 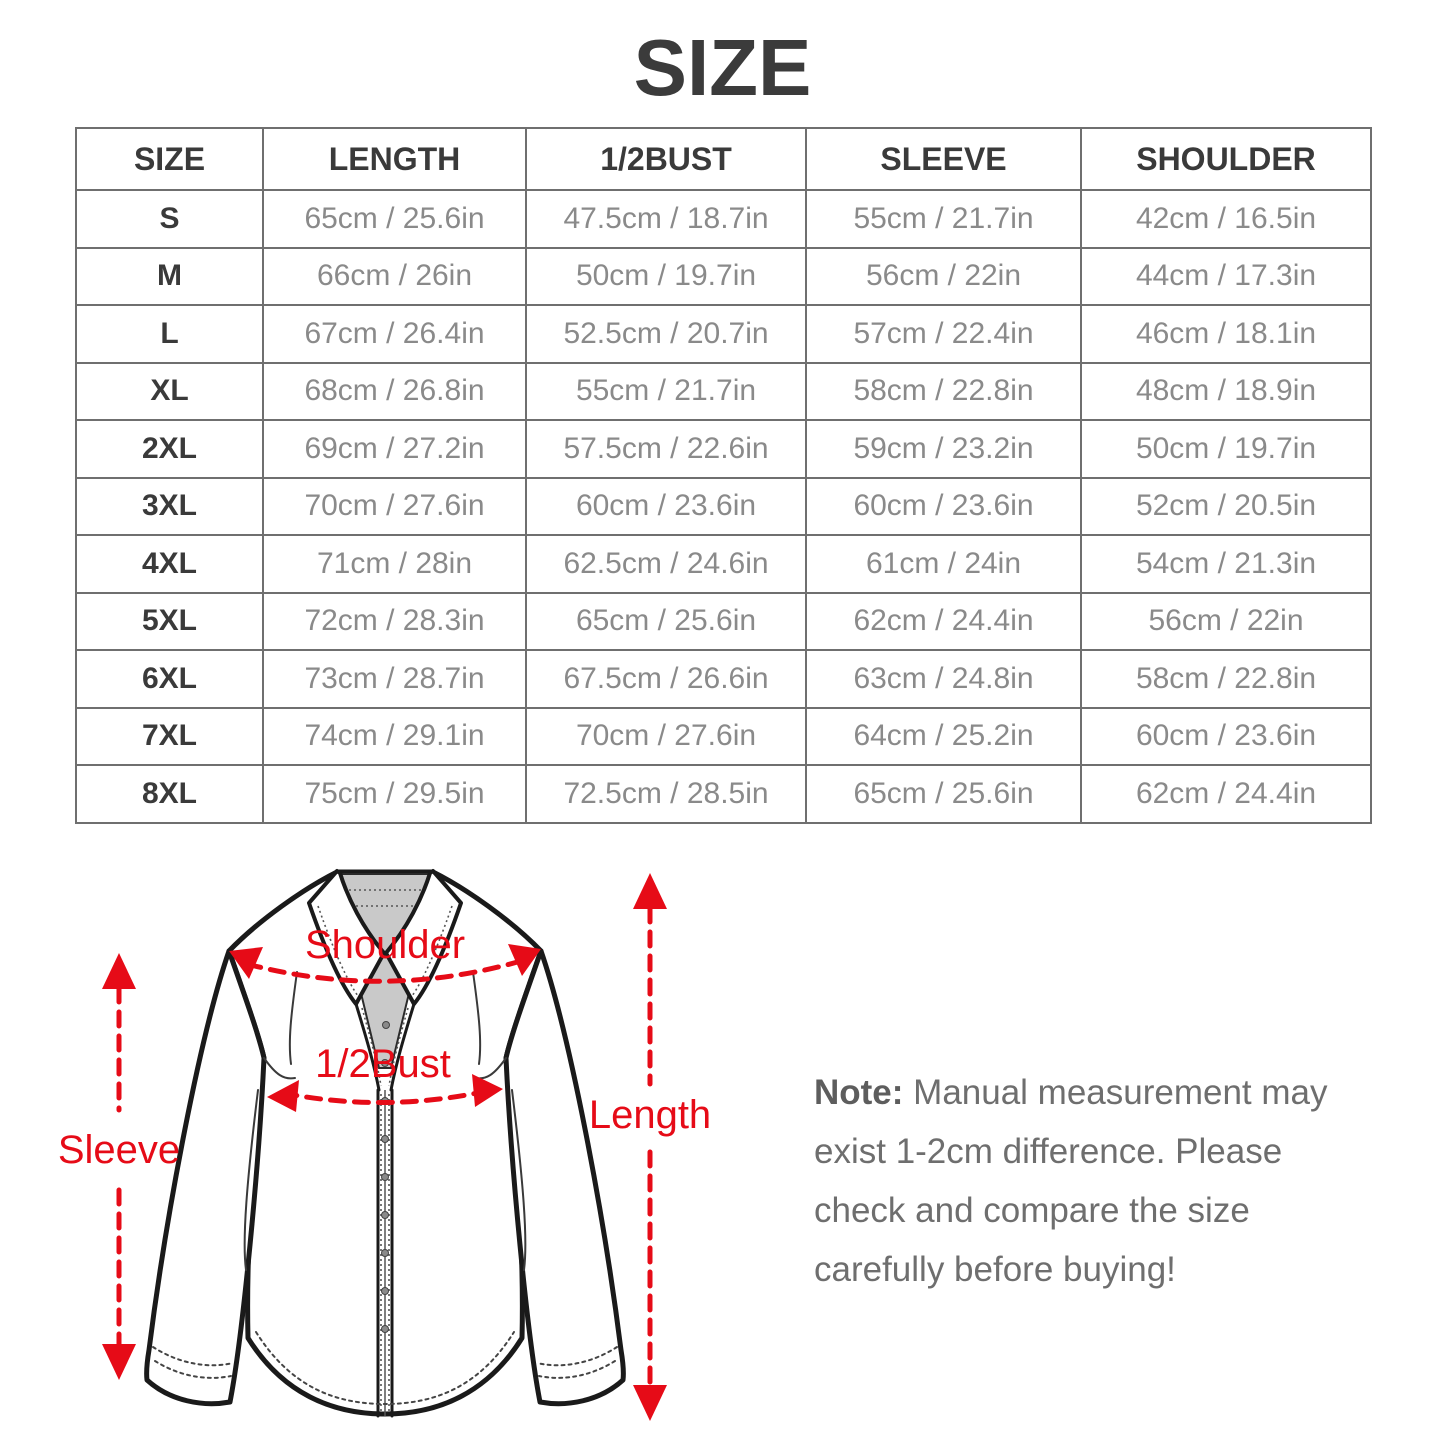 I want to click on column-header: SHOULDER, so click(x=1226, y=159).